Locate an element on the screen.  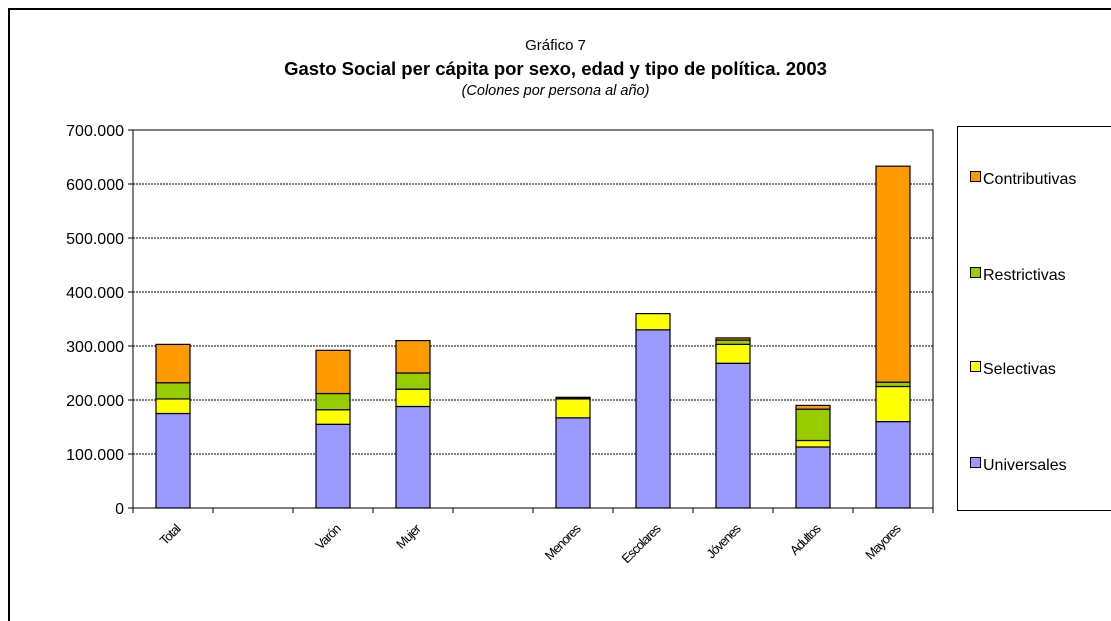
legend-label-universales: Universales is located at coordinates (1025, 465).